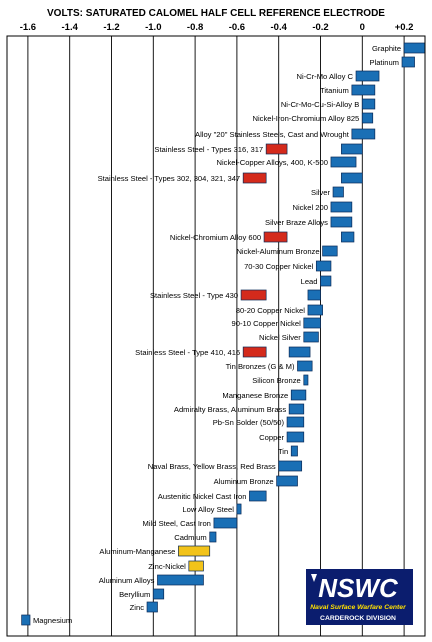 The height and width of the screenshot is (642, 432). I want to click on bar-label: Lead, so click(309, 281).